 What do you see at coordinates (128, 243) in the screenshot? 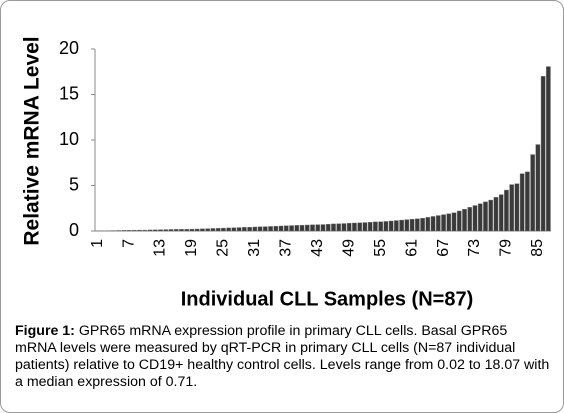
I see `x-tick-label: 7` at bounding box center [128, 243].